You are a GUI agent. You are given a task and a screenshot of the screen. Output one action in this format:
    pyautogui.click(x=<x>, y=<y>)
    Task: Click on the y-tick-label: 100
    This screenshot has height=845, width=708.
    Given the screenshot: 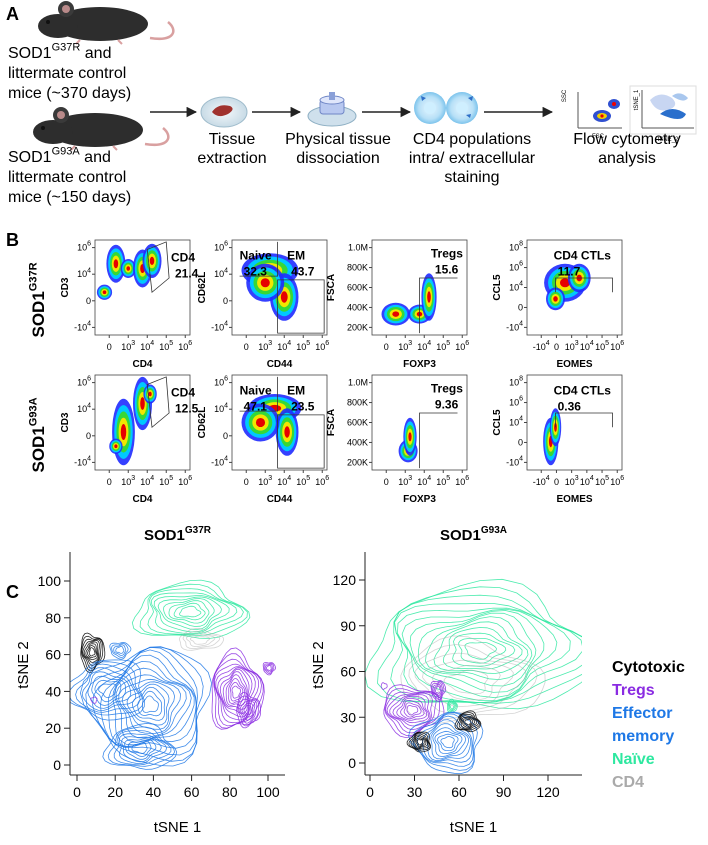 What is the action you would take?
    pyautogui.click(x=50, y=581)
    